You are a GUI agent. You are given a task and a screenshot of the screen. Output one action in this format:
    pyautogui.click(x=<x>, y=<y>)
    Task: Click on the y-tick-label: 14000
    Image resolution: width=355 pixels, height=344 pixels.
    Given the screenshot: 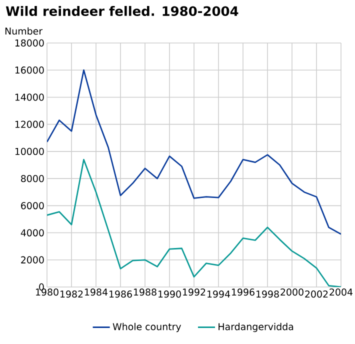 What is the action you would take?
    pyautogui.click(x=29, y=97)
    